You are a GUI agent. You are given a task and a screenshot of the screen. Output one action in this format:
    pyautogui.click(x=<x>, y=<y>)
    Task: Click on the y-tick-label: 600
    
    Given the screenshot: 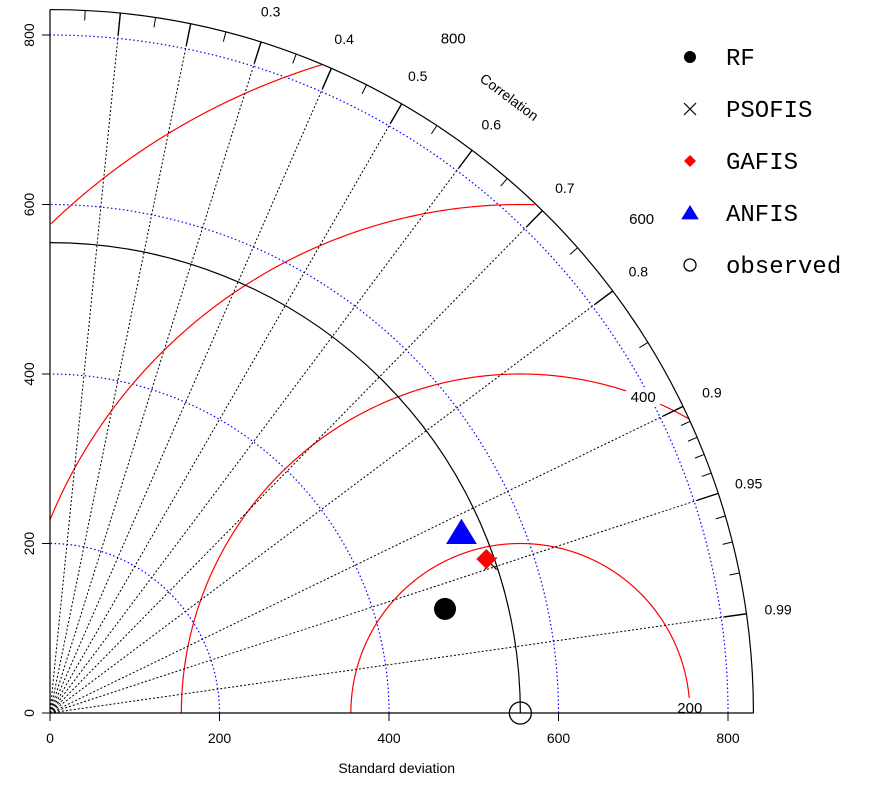 What is the action you would take?
    pyautogui.click(x=29, y=205)
    